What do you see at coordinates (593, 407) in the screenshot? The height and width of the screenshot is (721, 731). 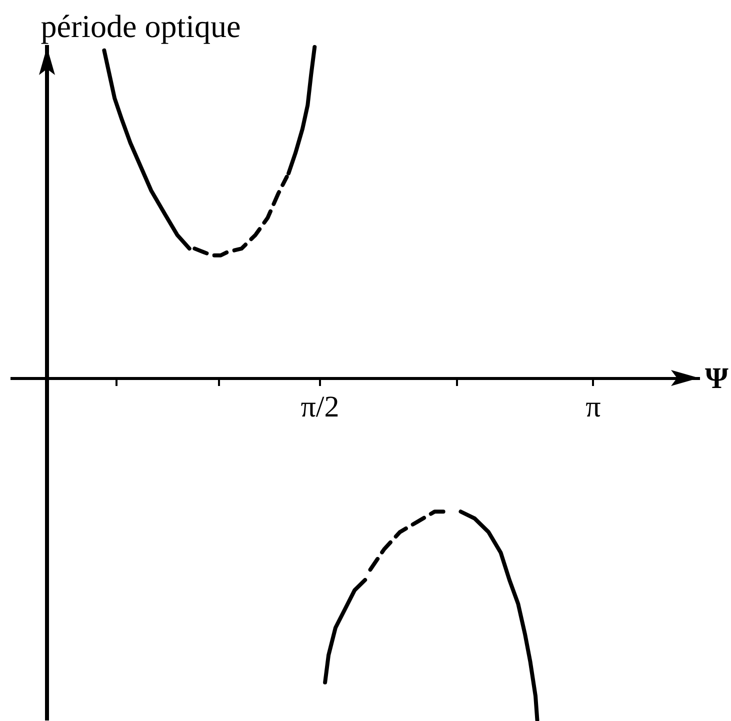 I see `x-tick-label: π` at bounding box center [593, 407].